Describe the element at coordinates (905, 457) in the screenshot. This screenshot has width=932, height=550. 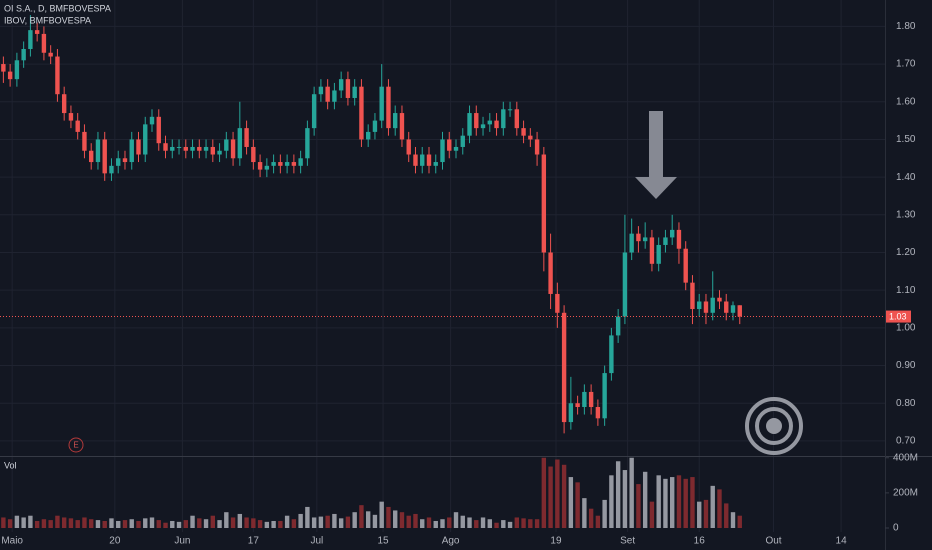
I see `volume-tick-label: 400M` at that location.